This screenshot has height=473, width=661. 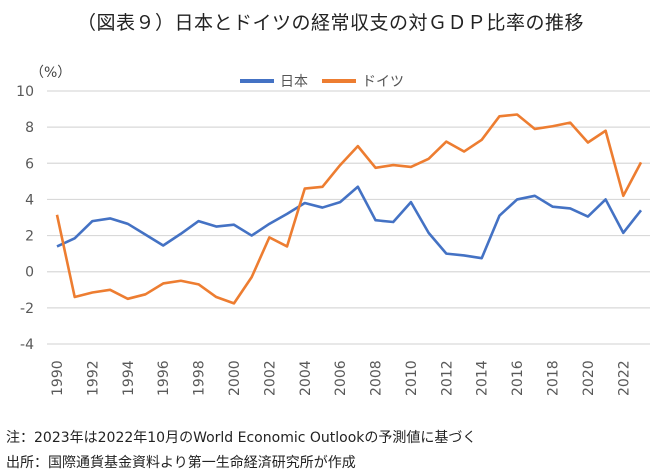 I want to click on x-tick-label: 2002, so click(x=270, y=378).